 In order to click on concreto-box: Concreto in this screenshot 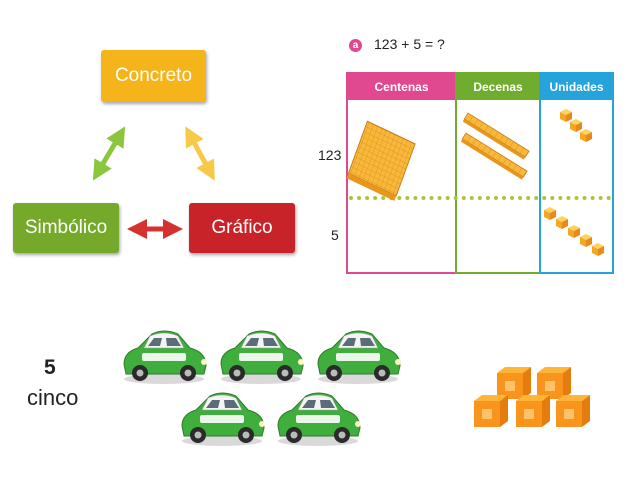, I will do `click(153, 76)`.